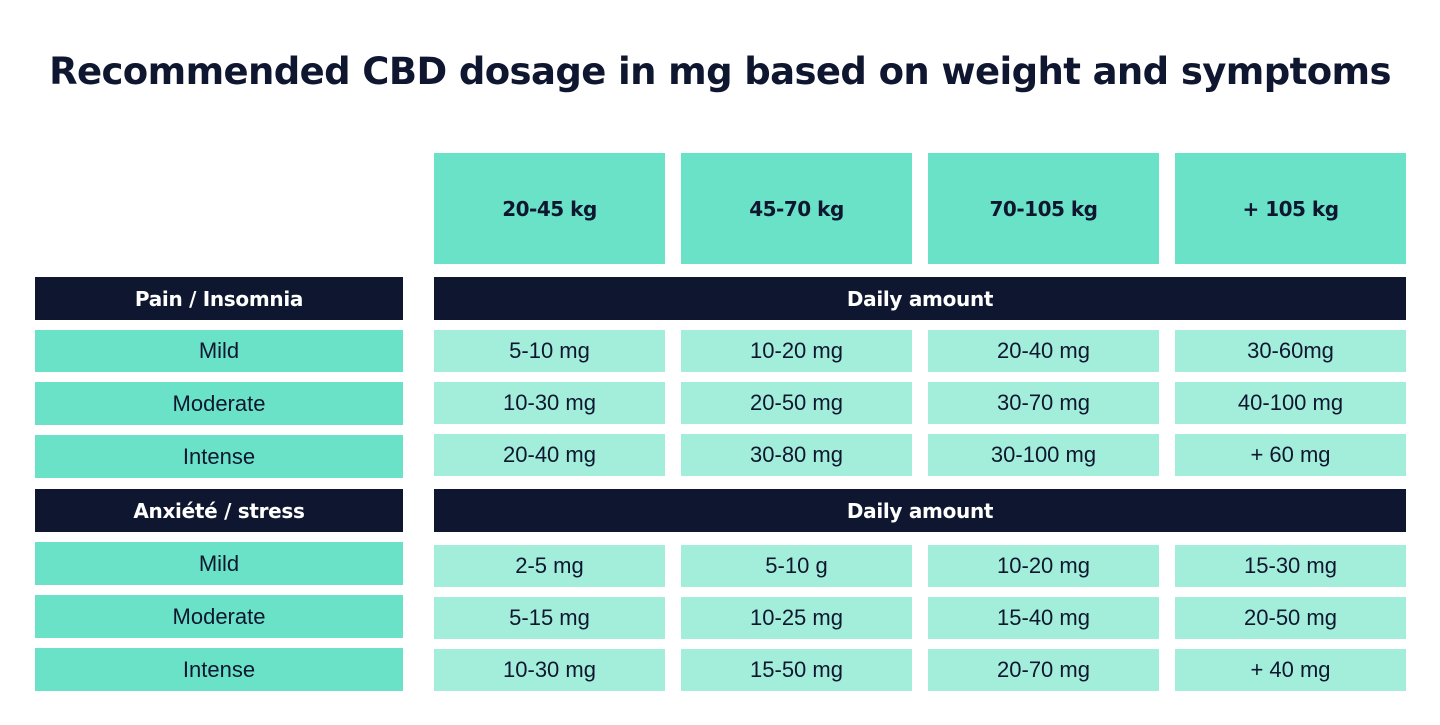  Describe the element at coordinates (219, 298) in the screenshot. I see `category-pain-insomnia: Pain / Insomnia` at that location.